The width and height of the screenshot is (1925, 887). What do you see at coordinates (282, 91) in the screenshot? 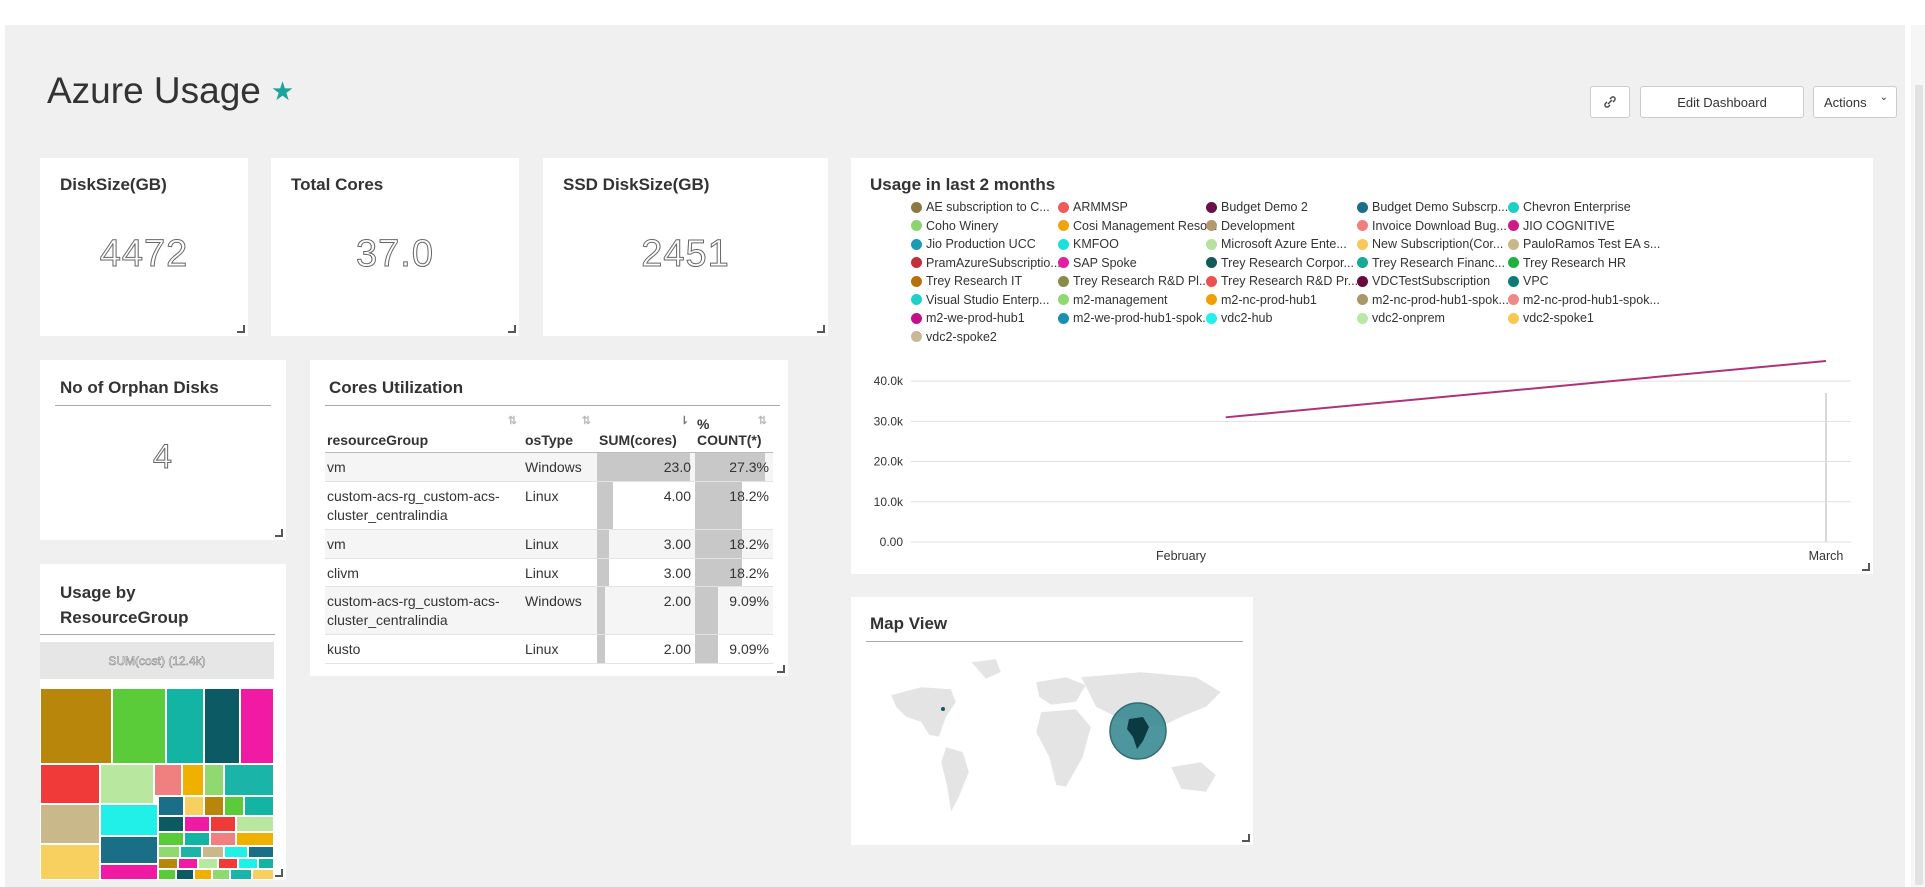
I see `favorite-star-icon: ★` at bounding box center [282, 91].